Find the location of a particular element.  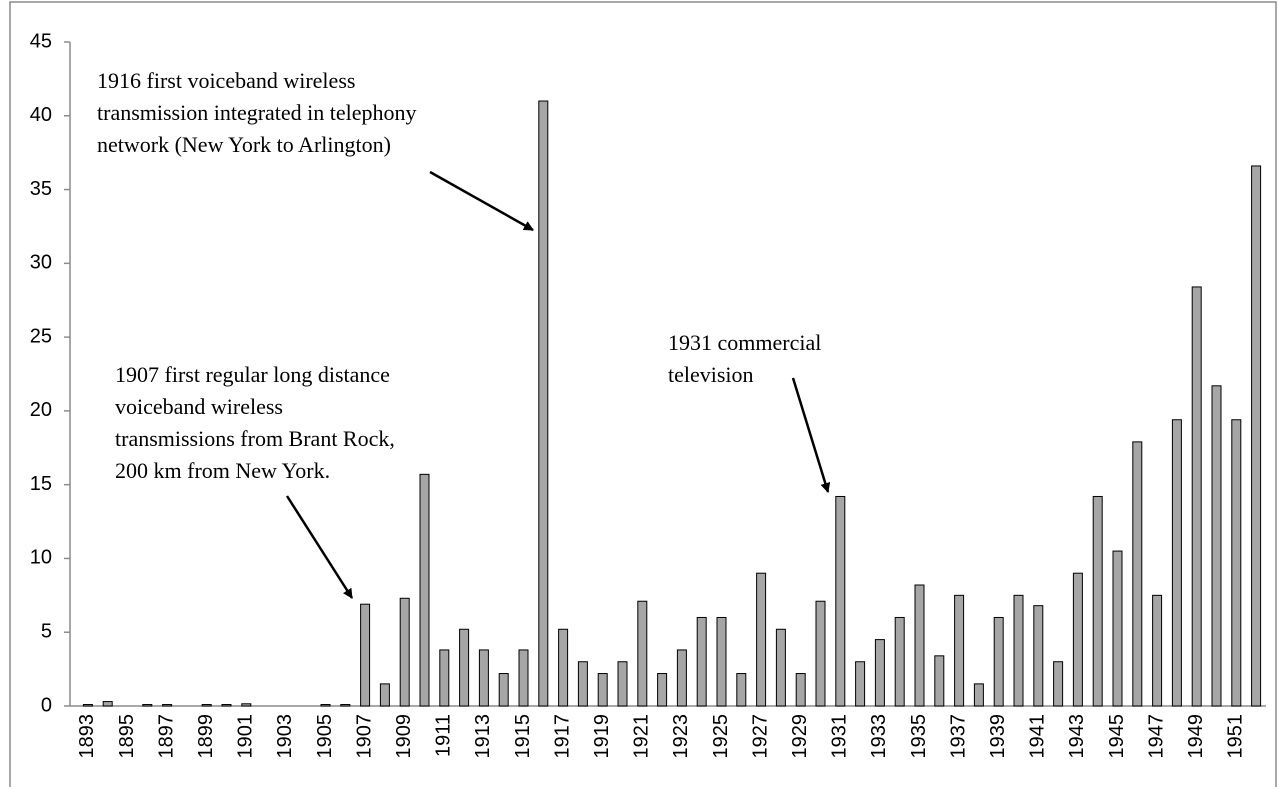

x-tick-label: 1913 is located at coordinates (483, 736).